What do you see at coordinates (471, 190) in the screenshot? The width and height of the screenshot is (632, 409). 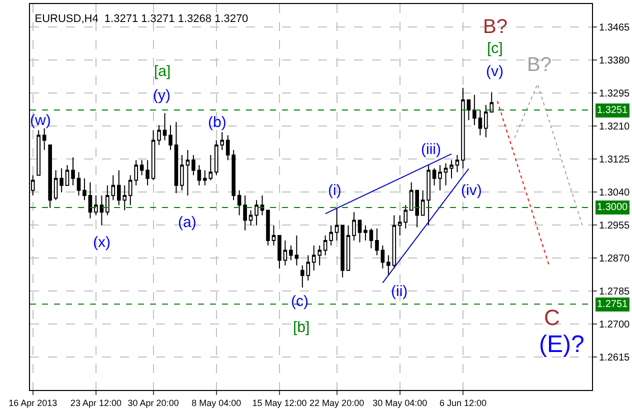 I see `annotation: (iv)` at bounding box center [471, 190].